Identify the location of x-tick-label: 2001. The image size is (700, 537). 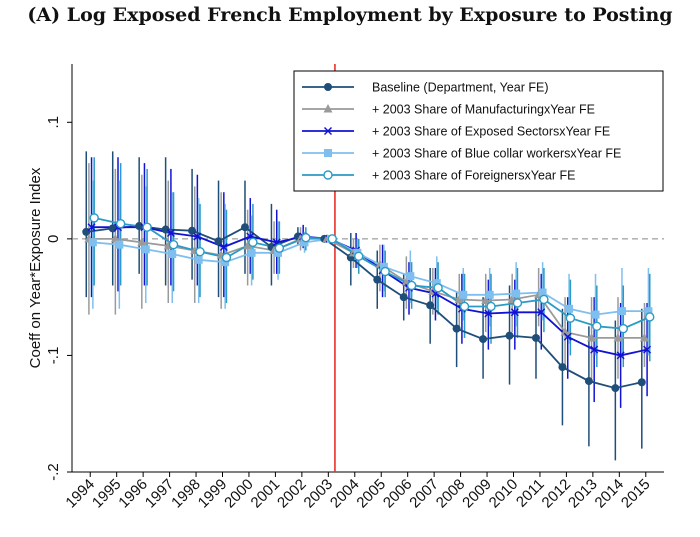
(266, 494).